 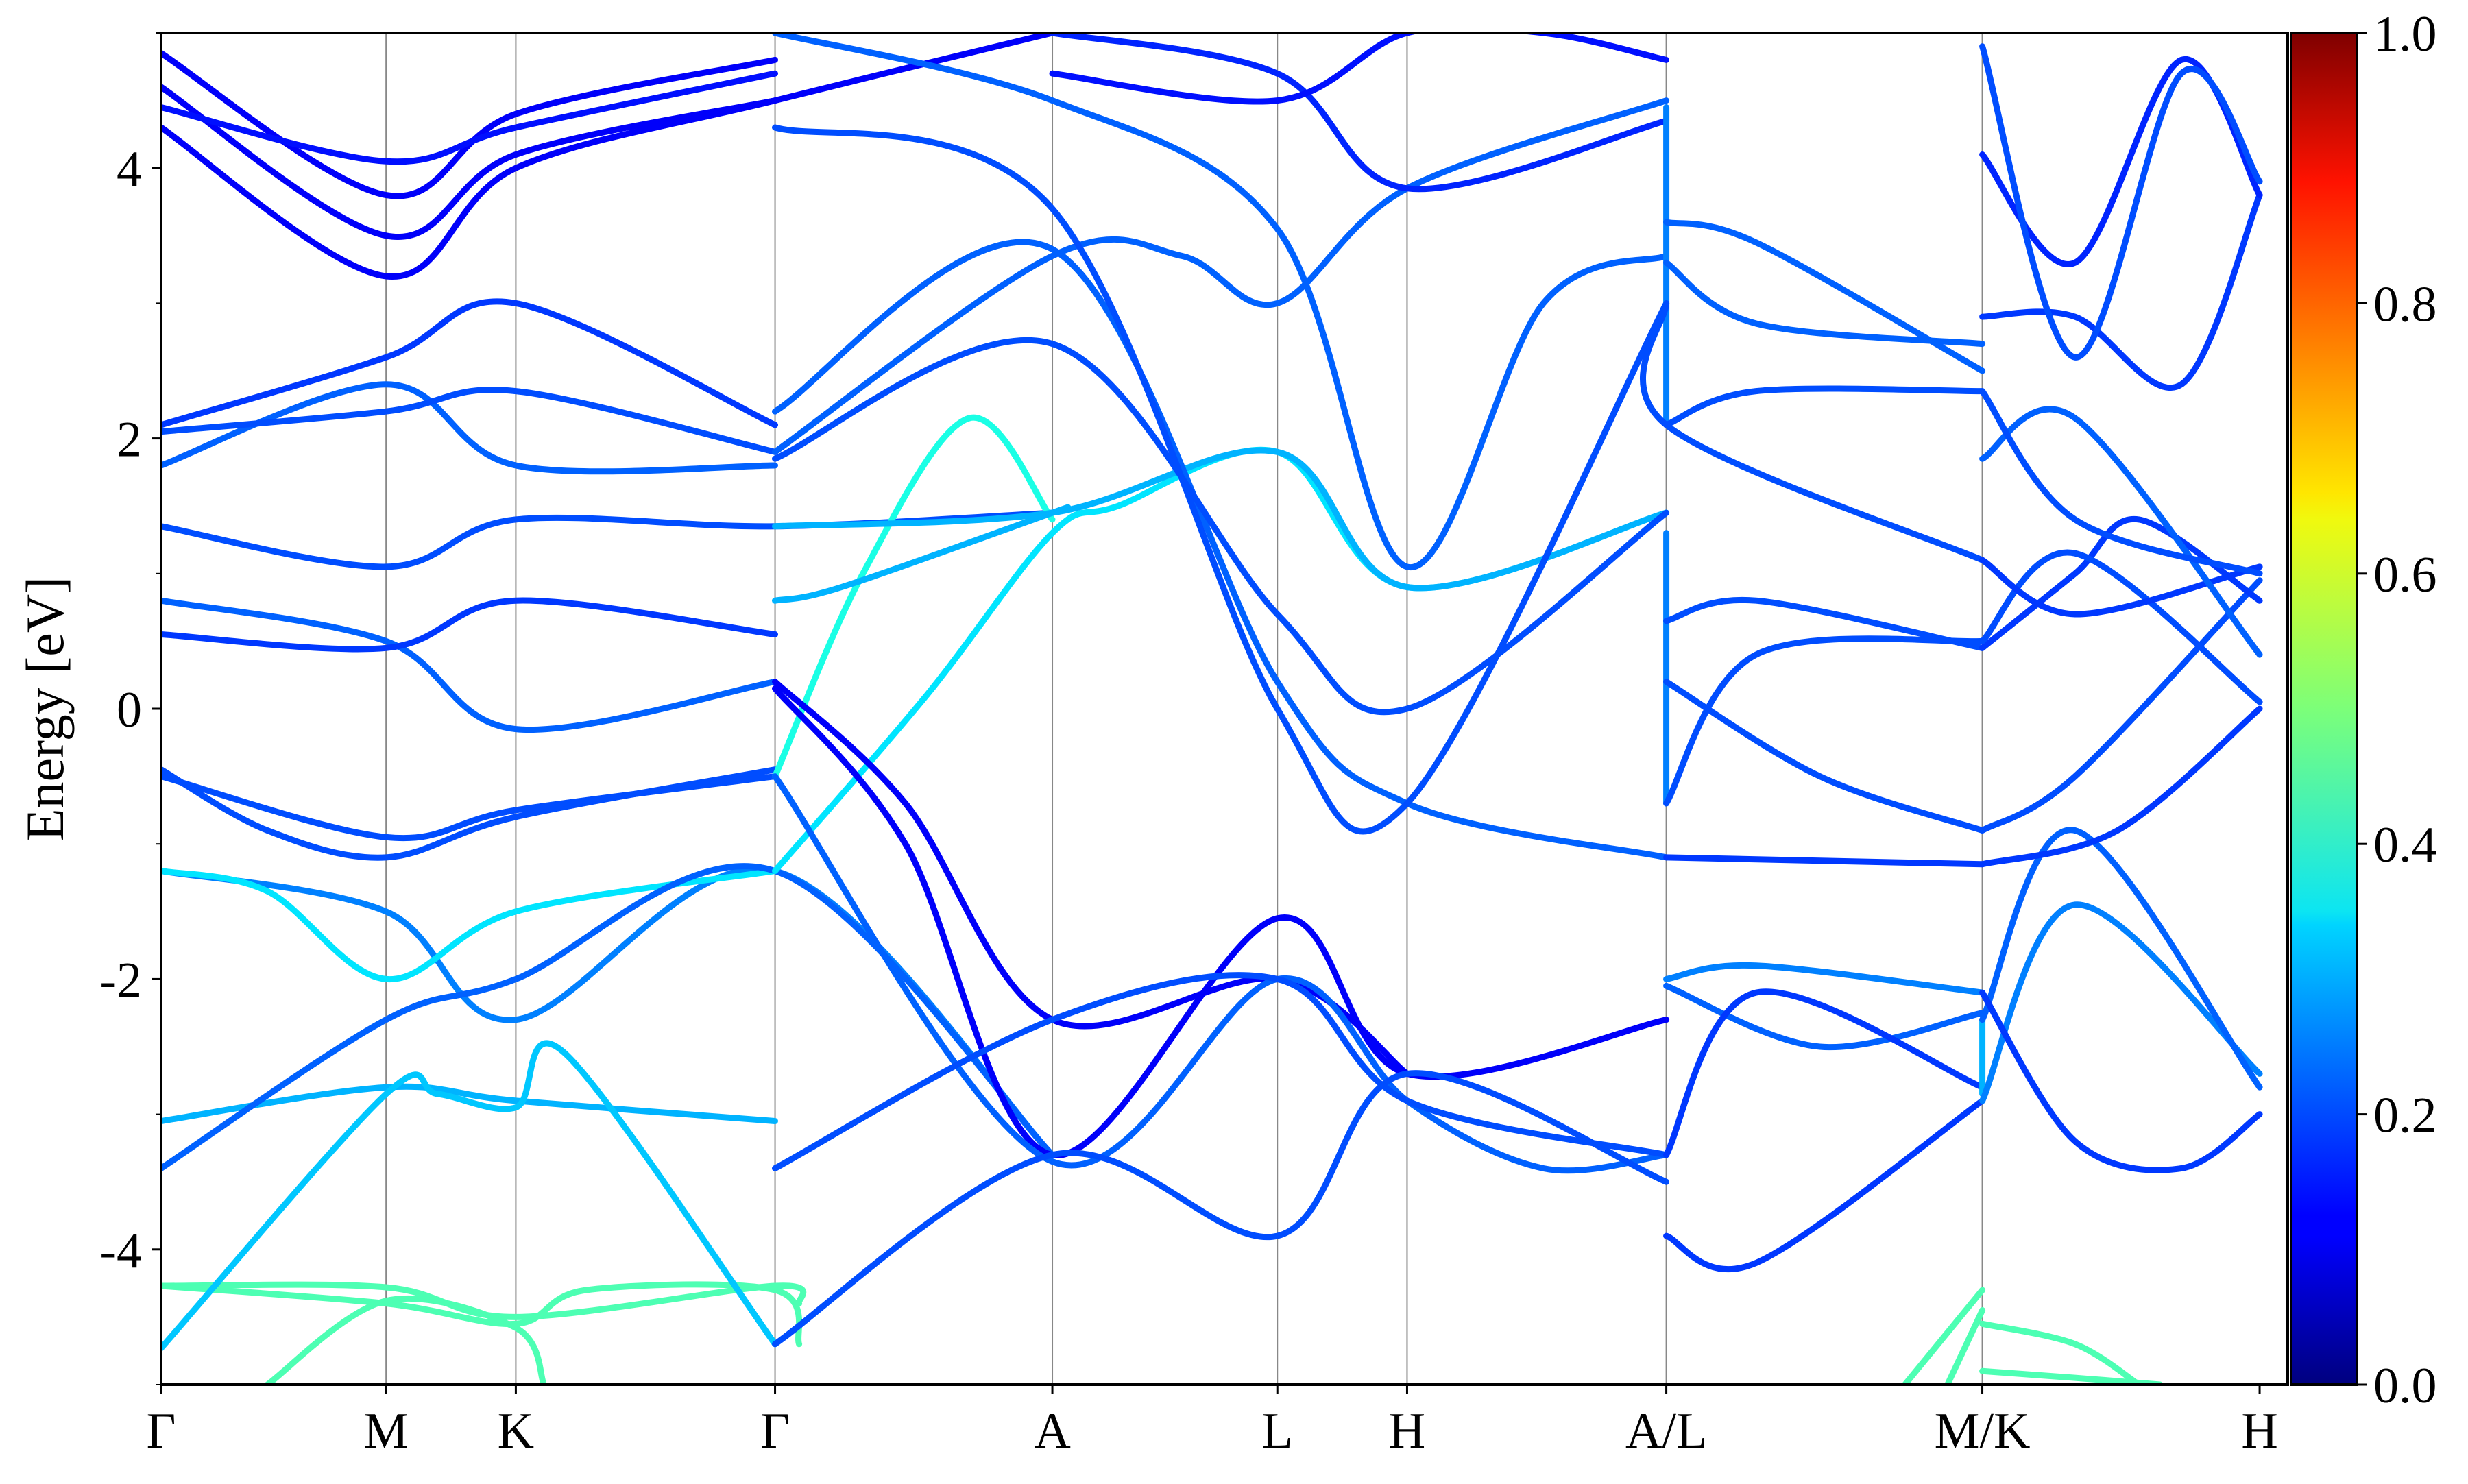 What do you see at coordinates (2405, 845) in the screenshot?
I see `colorbar-tick-label: 0.4` at bounding box center [2405, 845].